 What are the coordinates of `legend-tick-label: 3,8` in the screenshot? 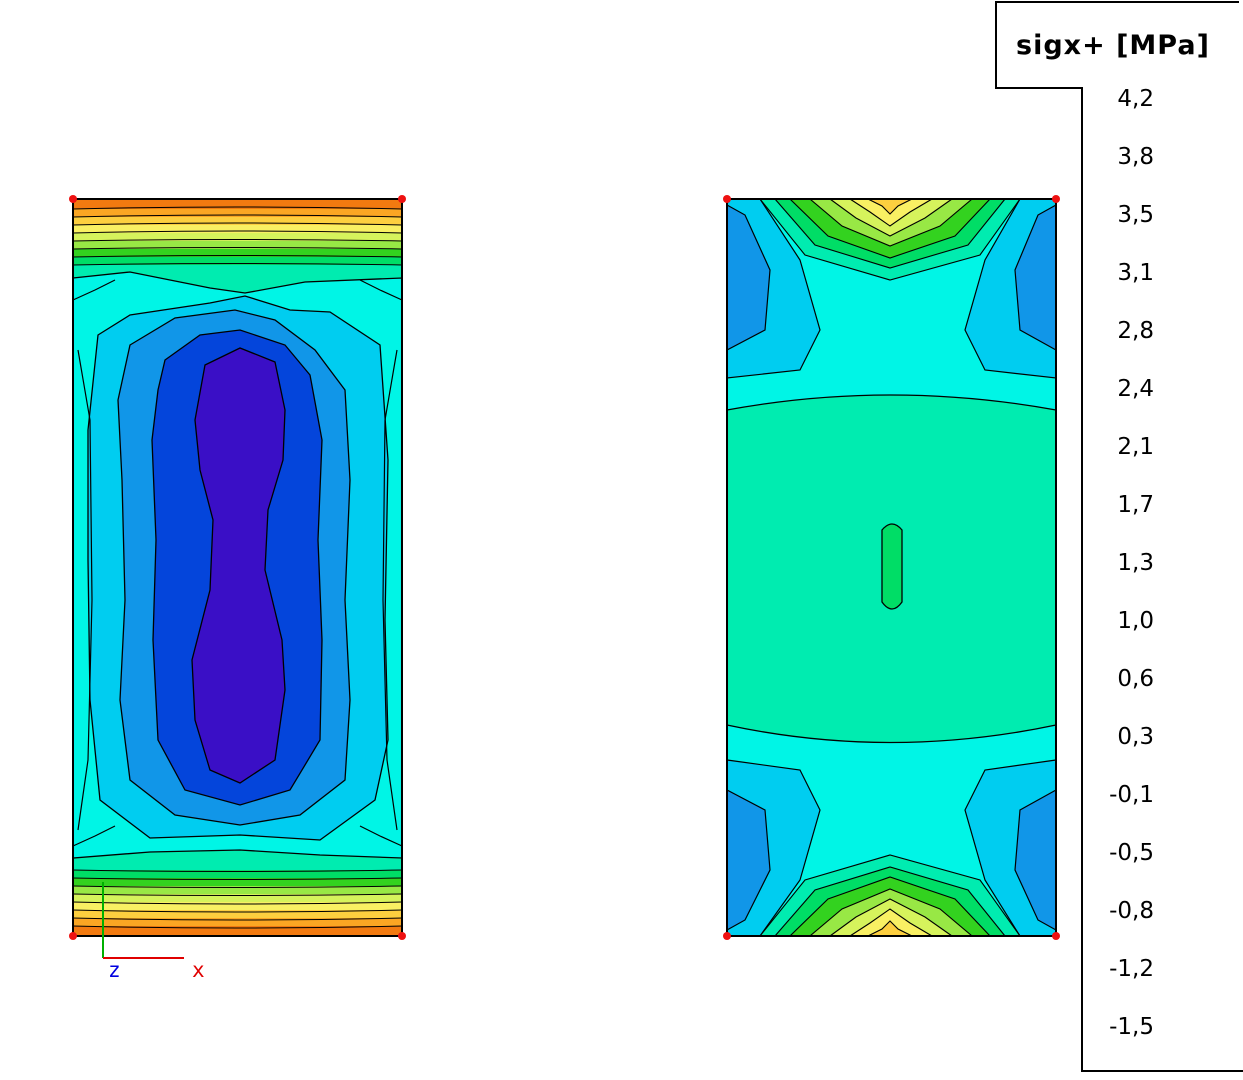 It's located at (1135, 157).